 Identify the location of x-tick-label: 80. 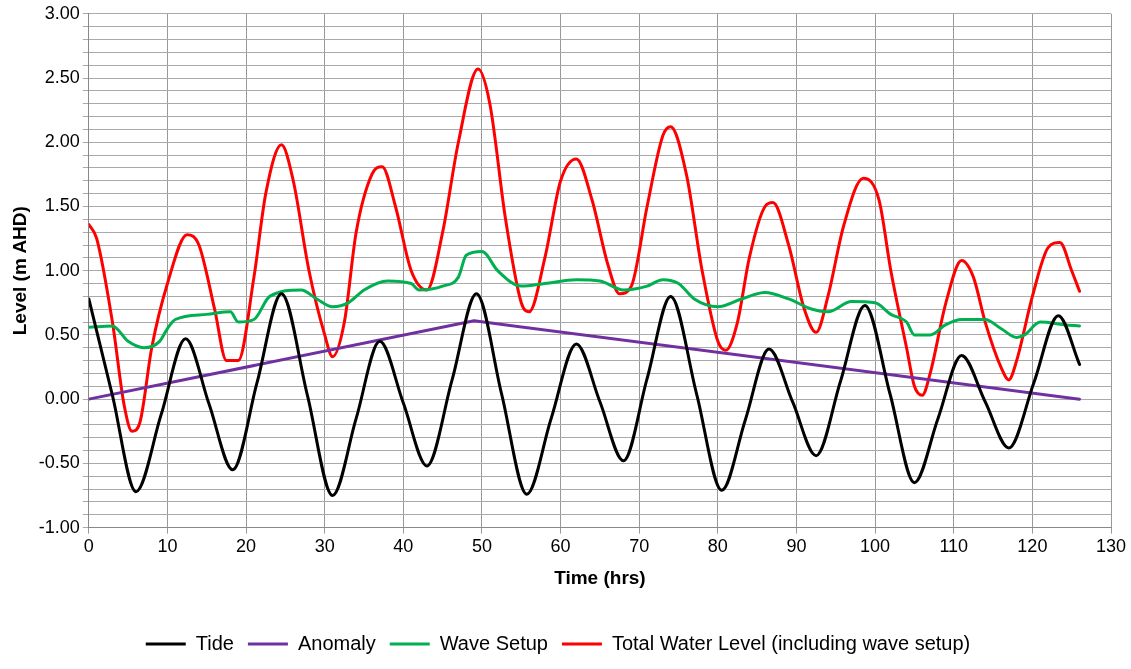
(717, 546).